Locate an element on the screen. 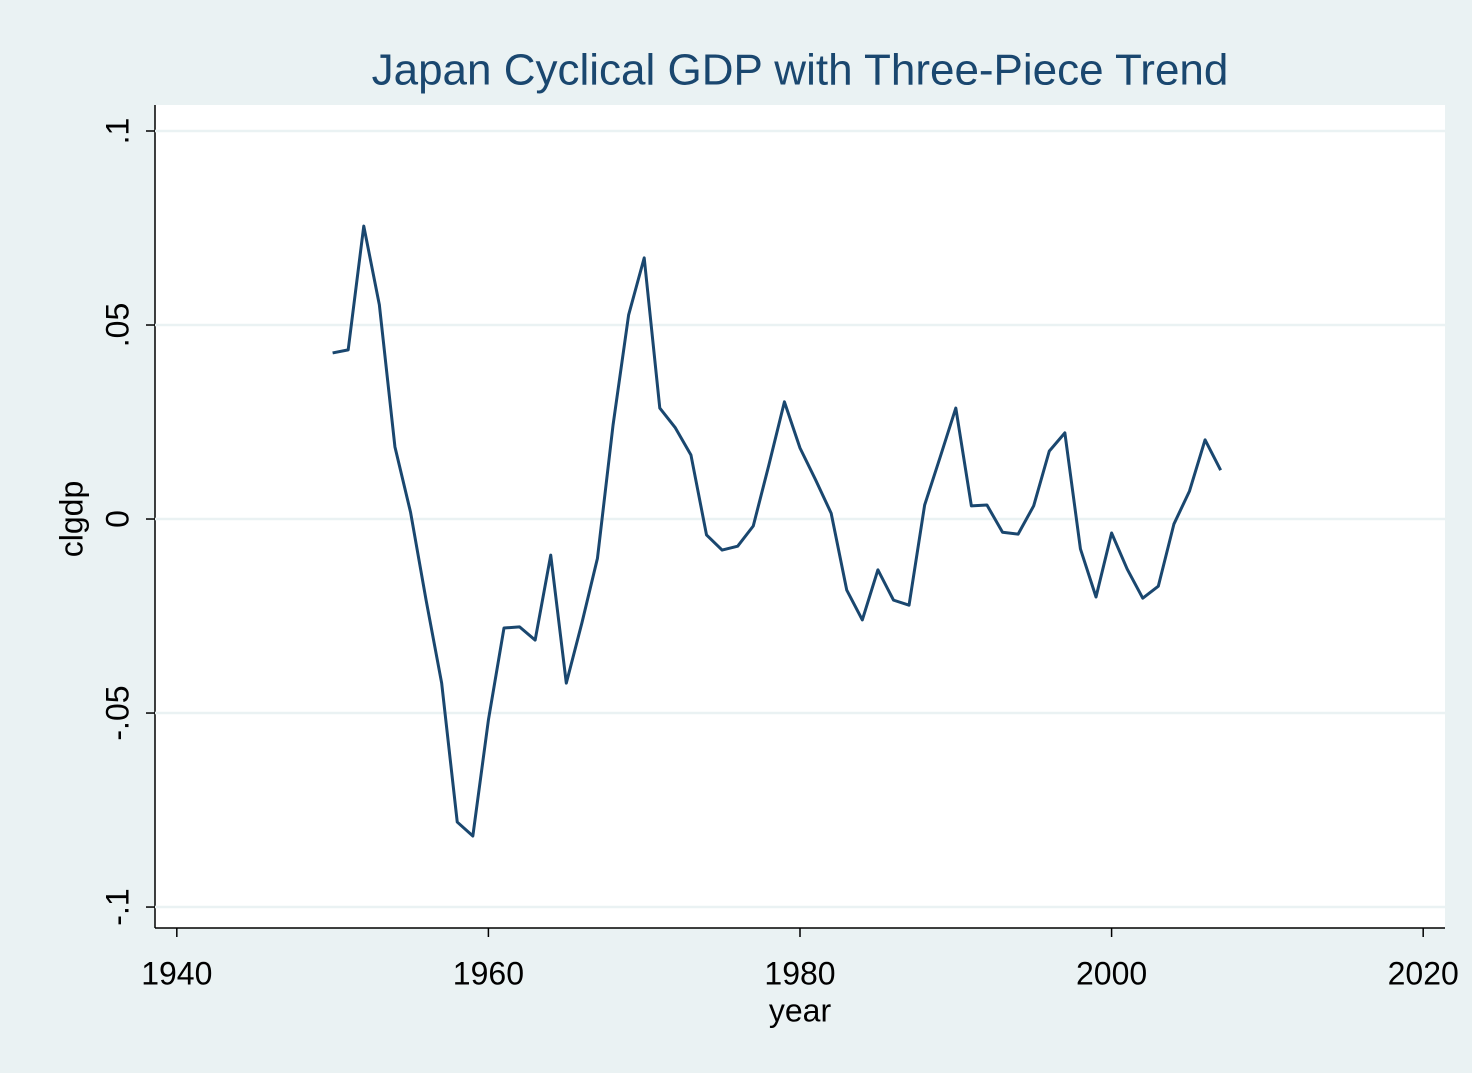 The height and width of the screenshot is (1073, 1472). x-tick-label: 1940 is located at coordinates (176, 973).